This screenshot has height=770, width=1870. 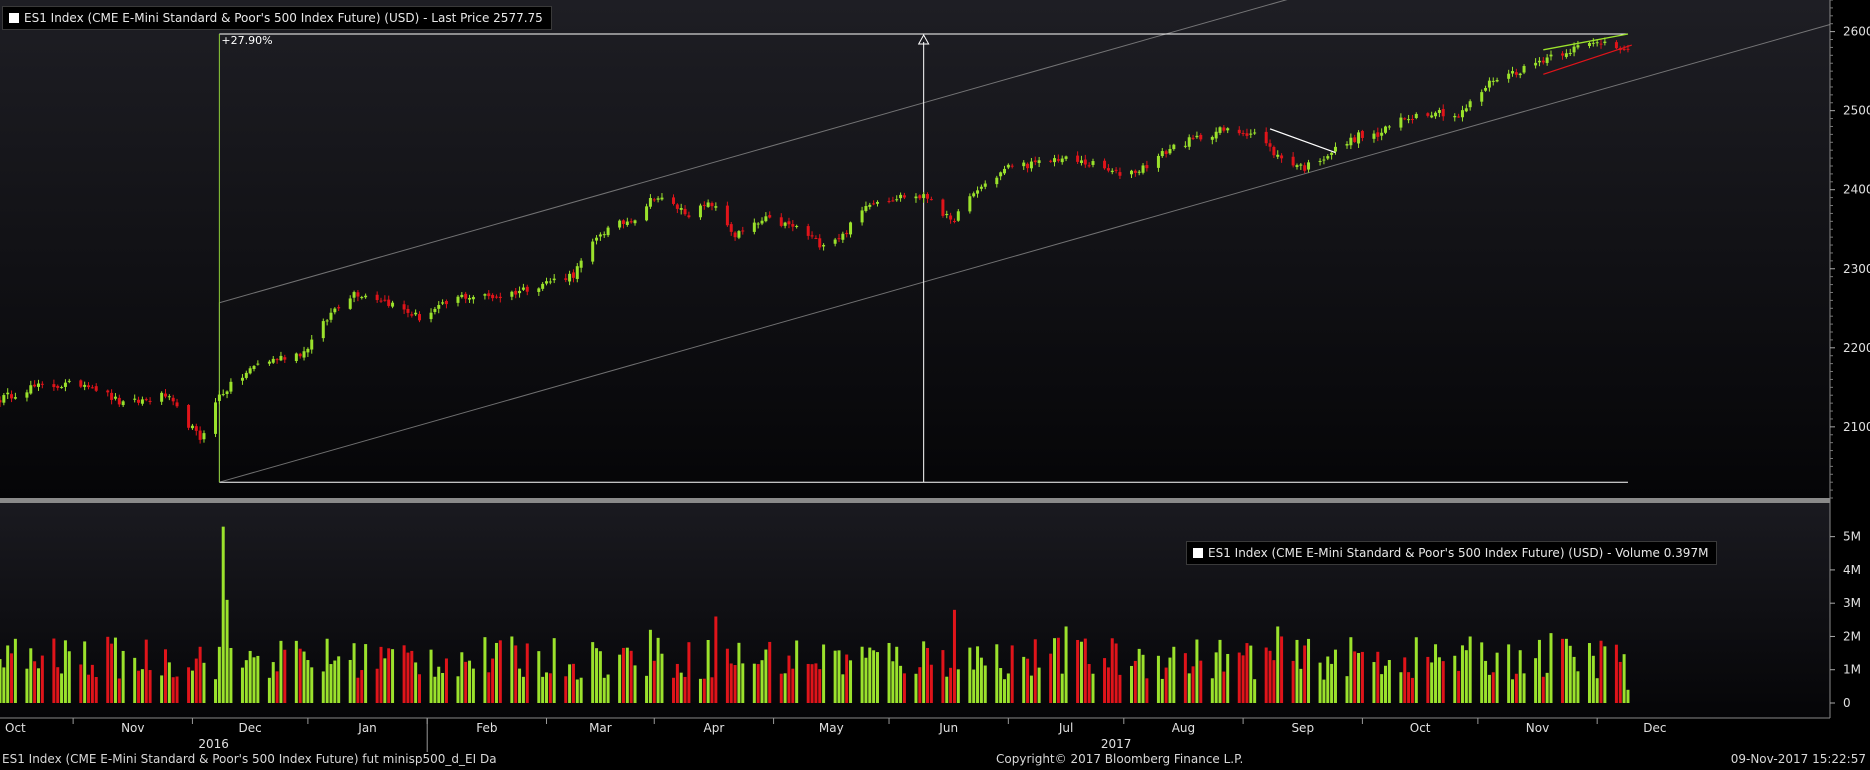 What do you see at coordinates (935, 500) in the screenshot?
I see `panel-divider` at bounding box center [935, 500].